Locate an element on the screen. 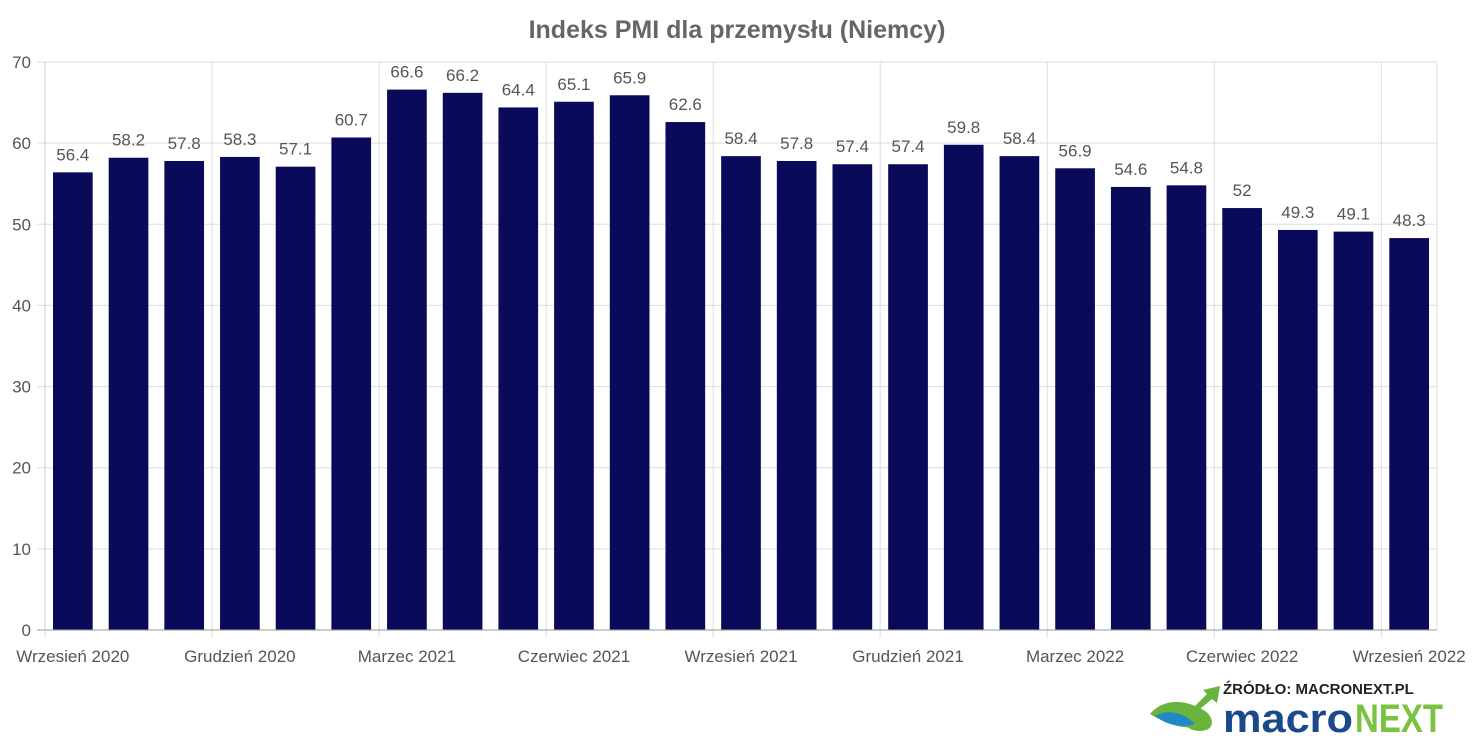  data-label: 56.4 is located at coordinates (72, 154).